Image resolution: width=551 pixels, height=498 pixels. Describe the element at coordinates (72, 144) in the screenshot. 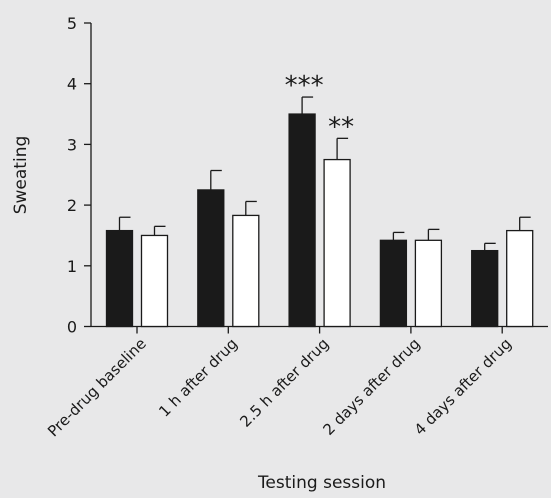

I see `y-tick-label: 3` at that location.